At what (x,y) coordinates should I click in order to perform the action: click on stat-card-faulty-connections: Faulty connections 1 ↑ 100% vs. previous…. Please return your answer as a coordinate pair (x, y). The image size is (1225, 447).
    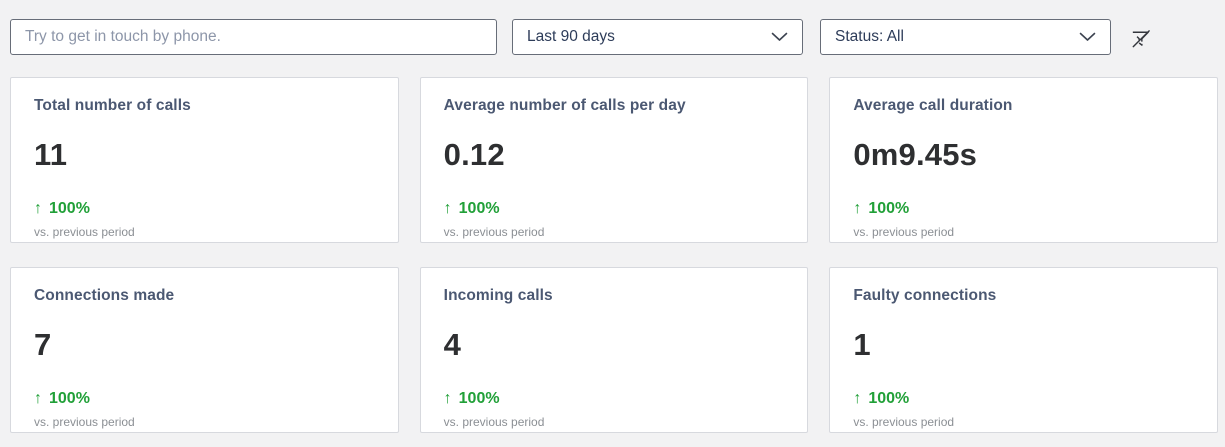
    Looking at the image, I should click on (1023, 350).